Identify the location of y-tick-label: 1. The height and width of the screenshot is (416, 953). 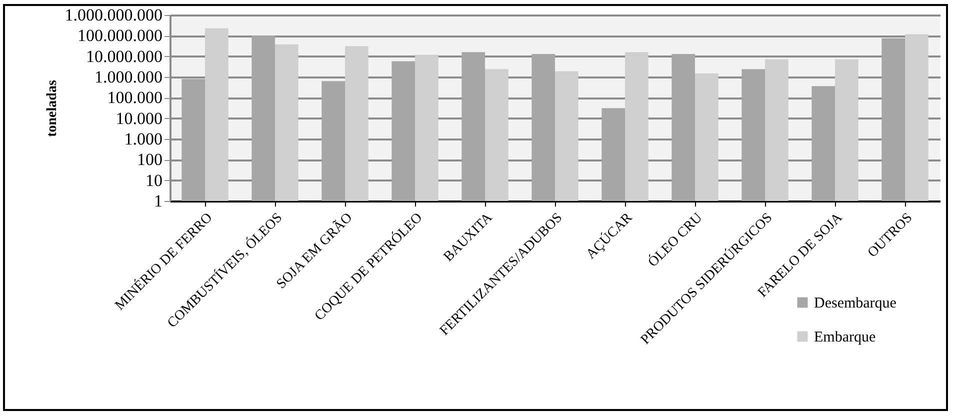
(158, 201).